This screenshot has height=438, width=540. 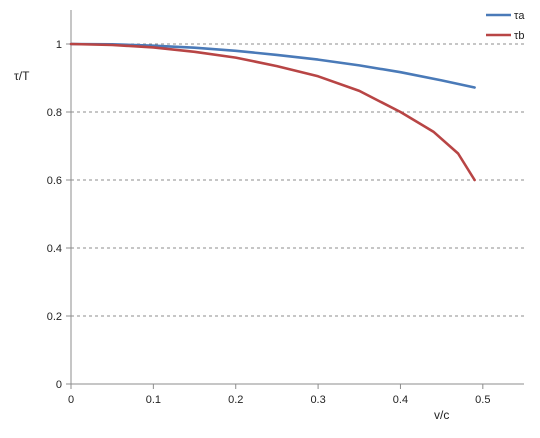 I want to click on x-tick-label: 0.5, so click(x=482, y=400).